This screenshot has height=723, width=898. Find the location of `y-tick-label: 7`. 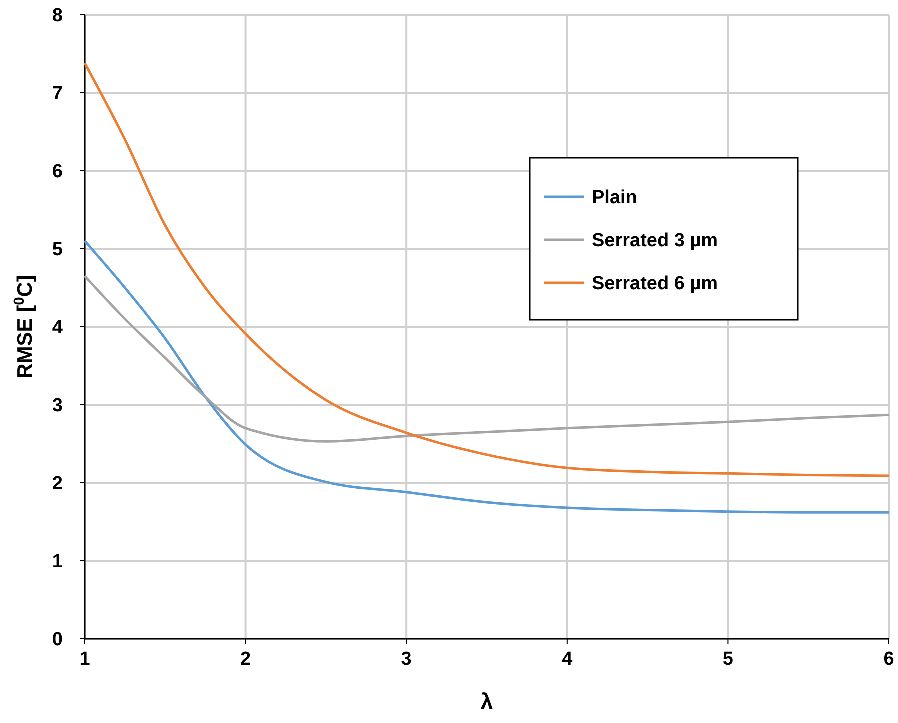

y-tick-label: 7 is located at coordinates (57, 94).